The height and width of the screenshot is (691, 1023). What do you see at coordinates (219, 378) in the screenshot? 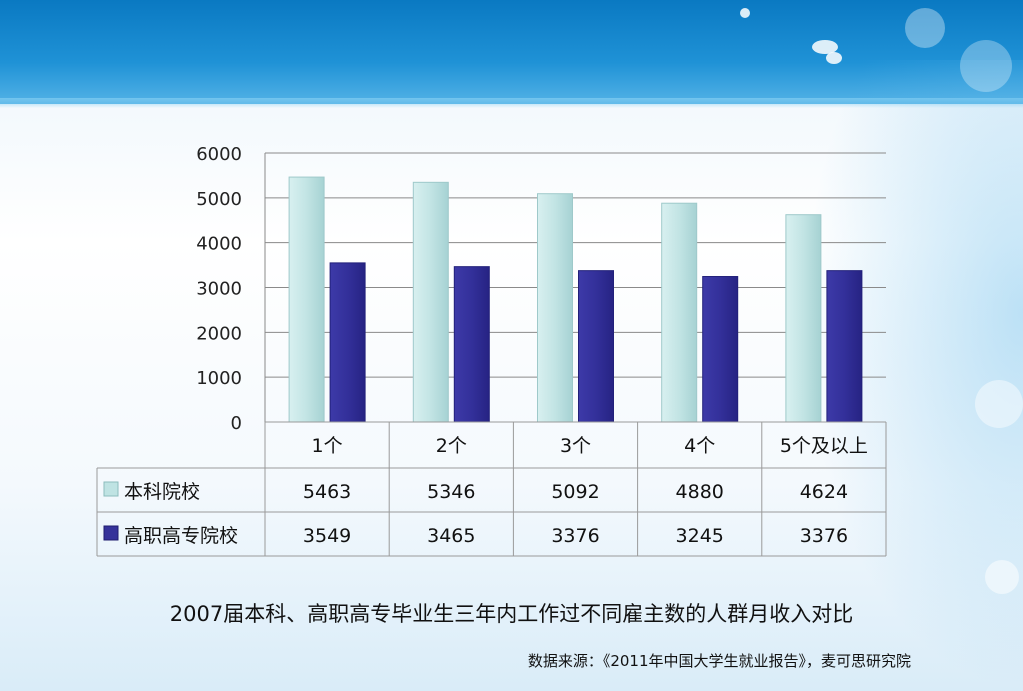
I see `y-tick-label: 1000` at bounding box center [219, 378].